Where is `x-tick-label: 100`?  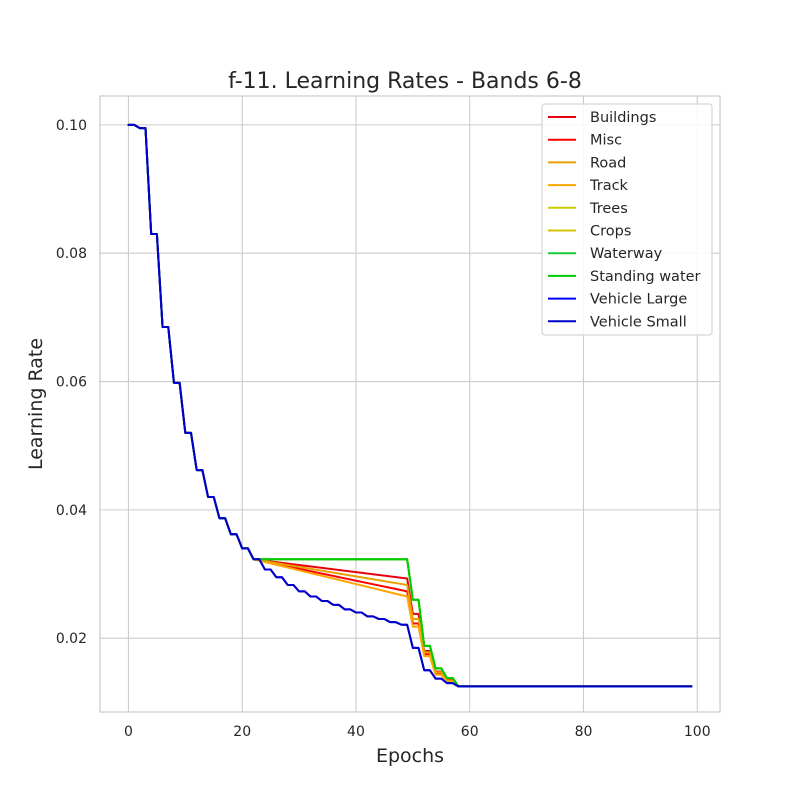 x-tick-label: 100 is located at coordinates (697, 732).